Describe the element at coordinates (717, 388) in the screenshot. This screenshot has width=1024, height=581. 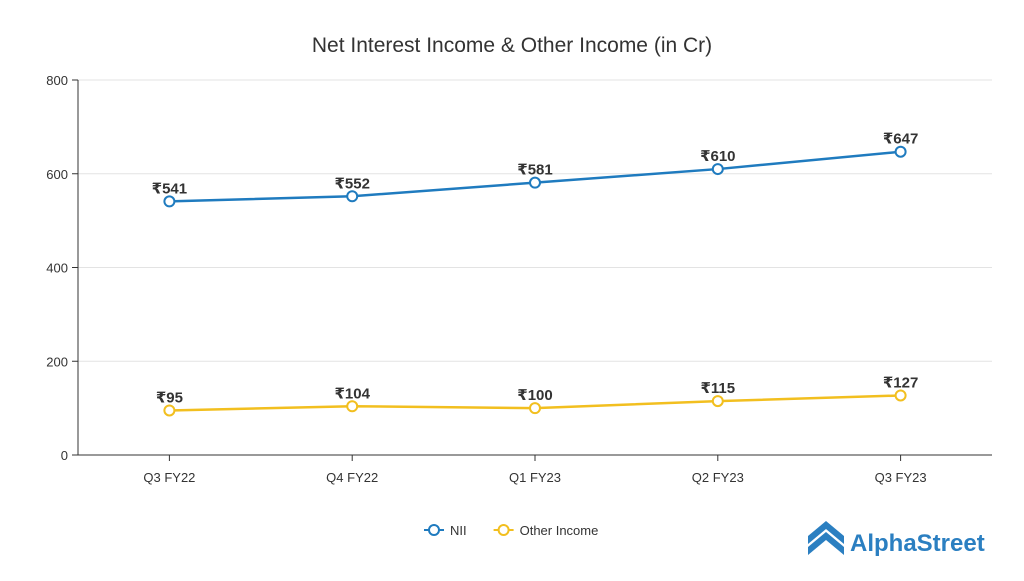
I see `data-label-other-income: ₹115` at that location.